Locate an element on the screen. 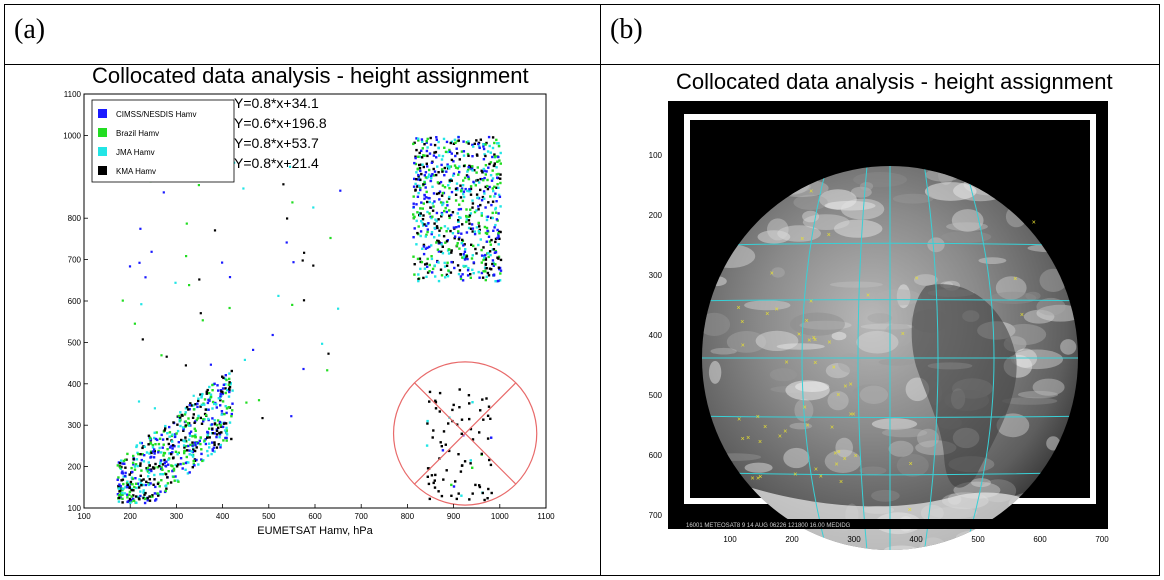 The width and height of the screenshot is (1164, 580). y-tick-label: 200 is located at coordinates (75, 467).